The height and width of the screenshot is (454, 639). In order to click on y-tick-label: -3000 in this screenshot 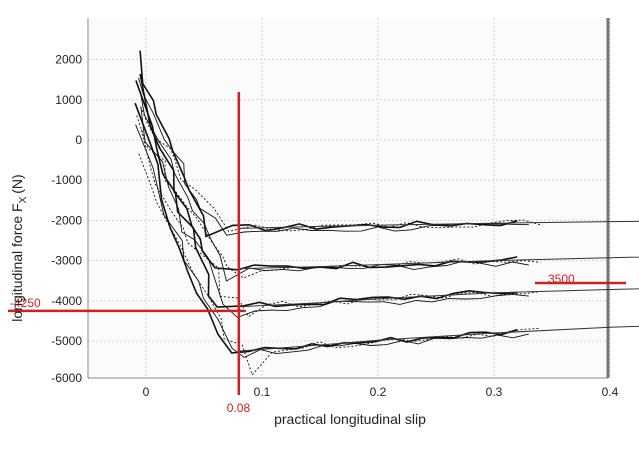, I will do `click(66, 261)`.